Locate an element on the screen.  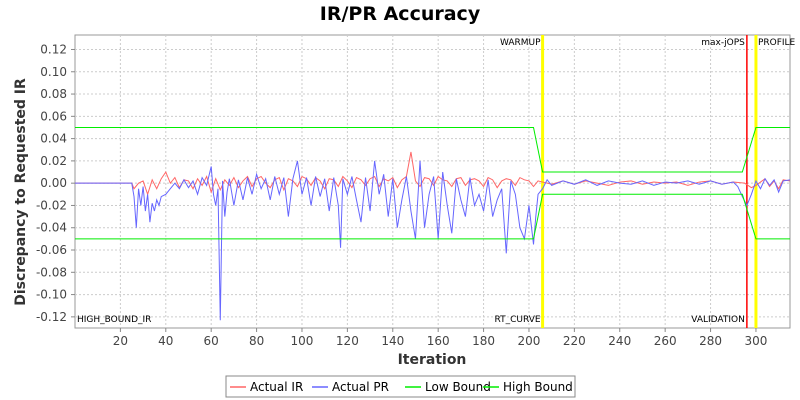
y-axis-label: Discrepancy to Requested IR is located at coordinates (21, 192).